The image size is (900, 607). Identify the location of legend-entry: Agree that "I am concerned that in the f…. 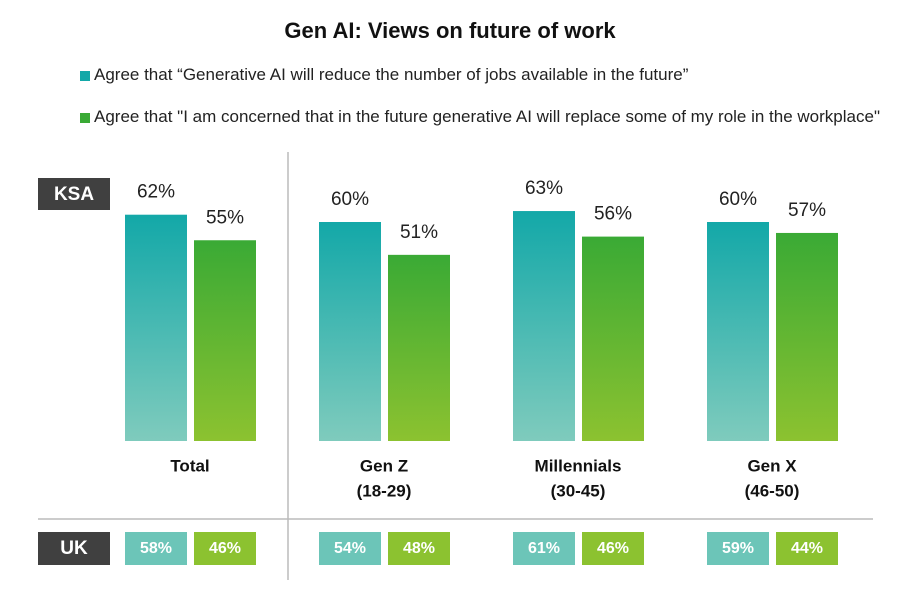
(481, 117).